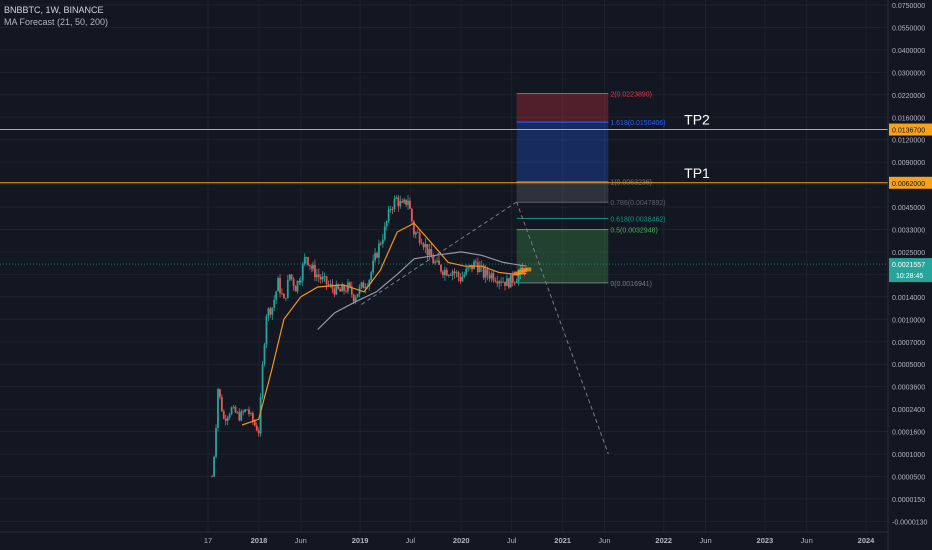  What do you see at coordinates (908, 455) in the screenshot?
I see `price-tick-label: 0.0001000` at bounding box center [908, 455].